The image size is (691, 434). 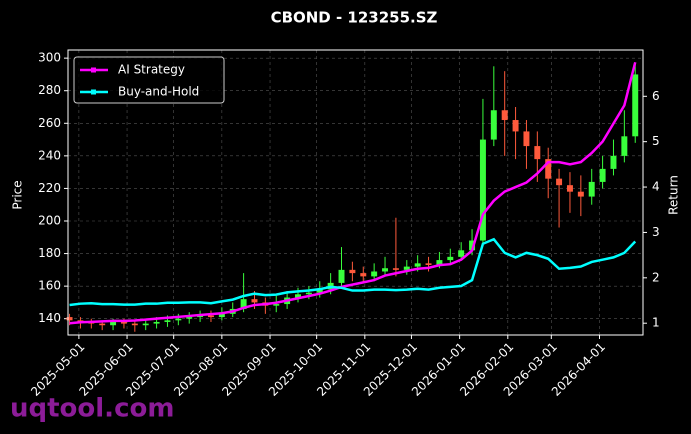 What do you see at coordinates (49, 286) in the screenshot?
I see `y-tick-label: 160` at bounding box center [49, 286].